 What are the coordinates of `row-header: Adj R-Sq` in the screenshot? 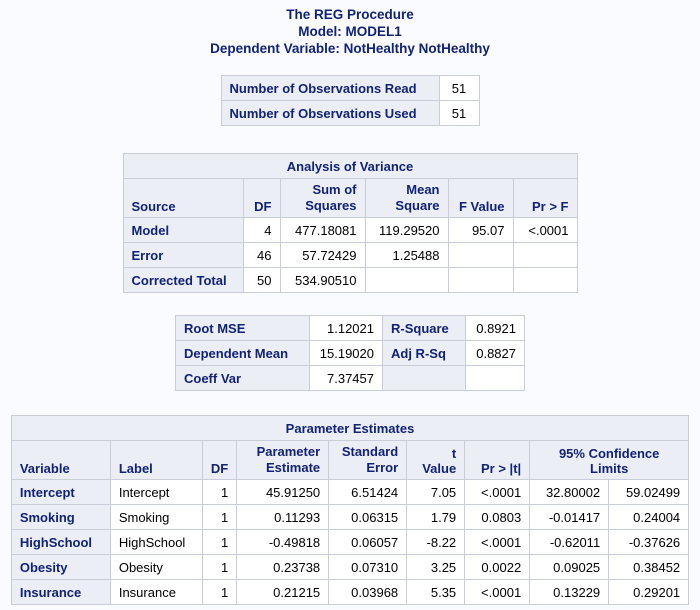 It's located at (424, 353).